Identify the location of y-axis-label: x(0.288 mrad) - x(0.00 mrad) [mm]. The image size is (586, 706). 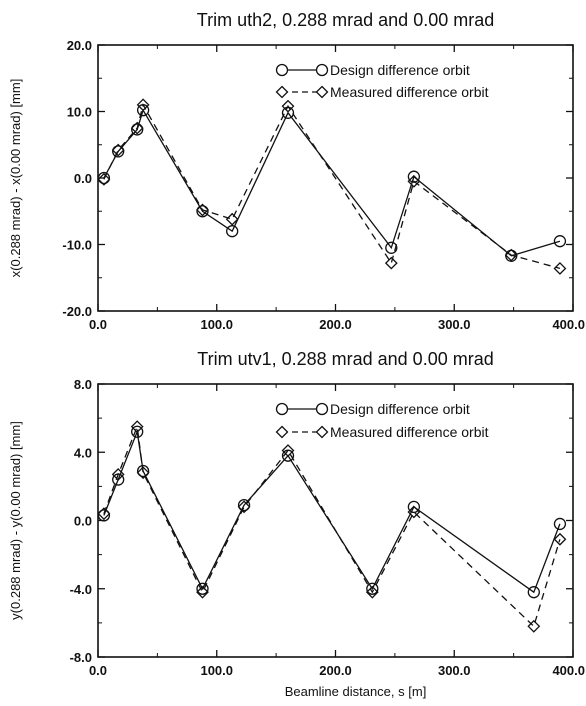
(15, 178).